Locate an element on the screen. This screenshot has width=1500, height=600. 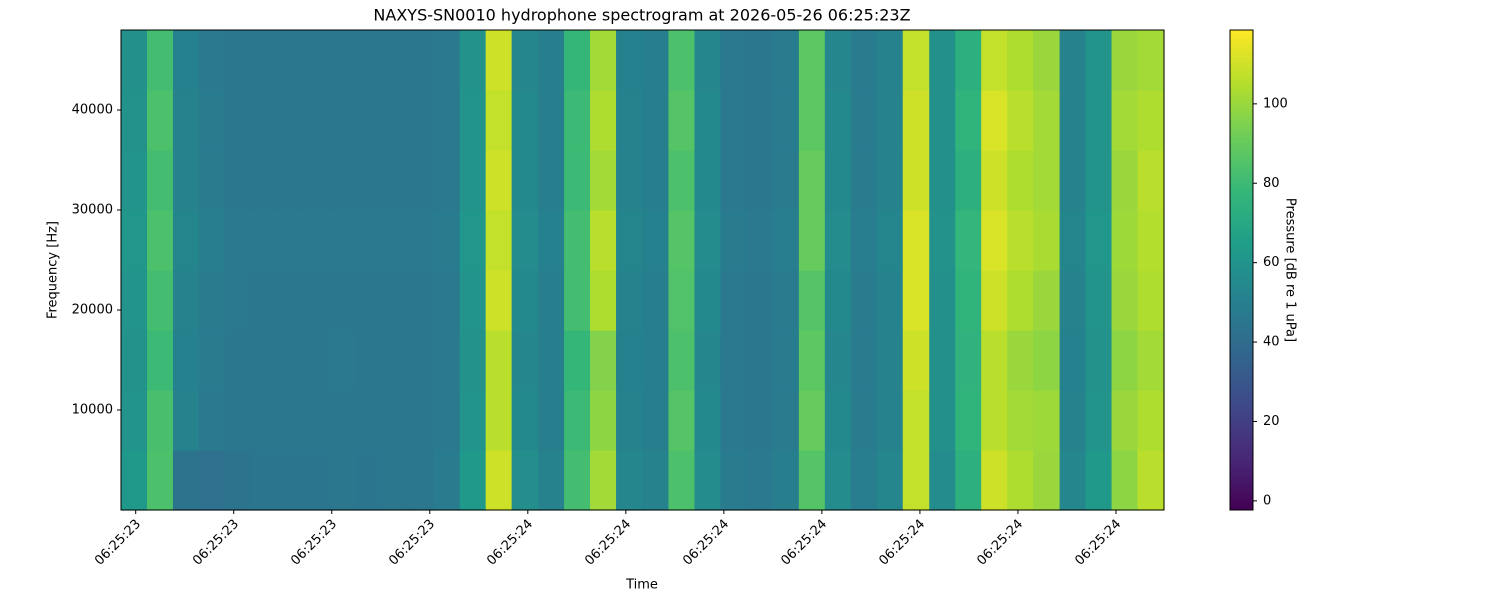
colorbar-tick-label: 100 is located at coordinates (1275, 103).